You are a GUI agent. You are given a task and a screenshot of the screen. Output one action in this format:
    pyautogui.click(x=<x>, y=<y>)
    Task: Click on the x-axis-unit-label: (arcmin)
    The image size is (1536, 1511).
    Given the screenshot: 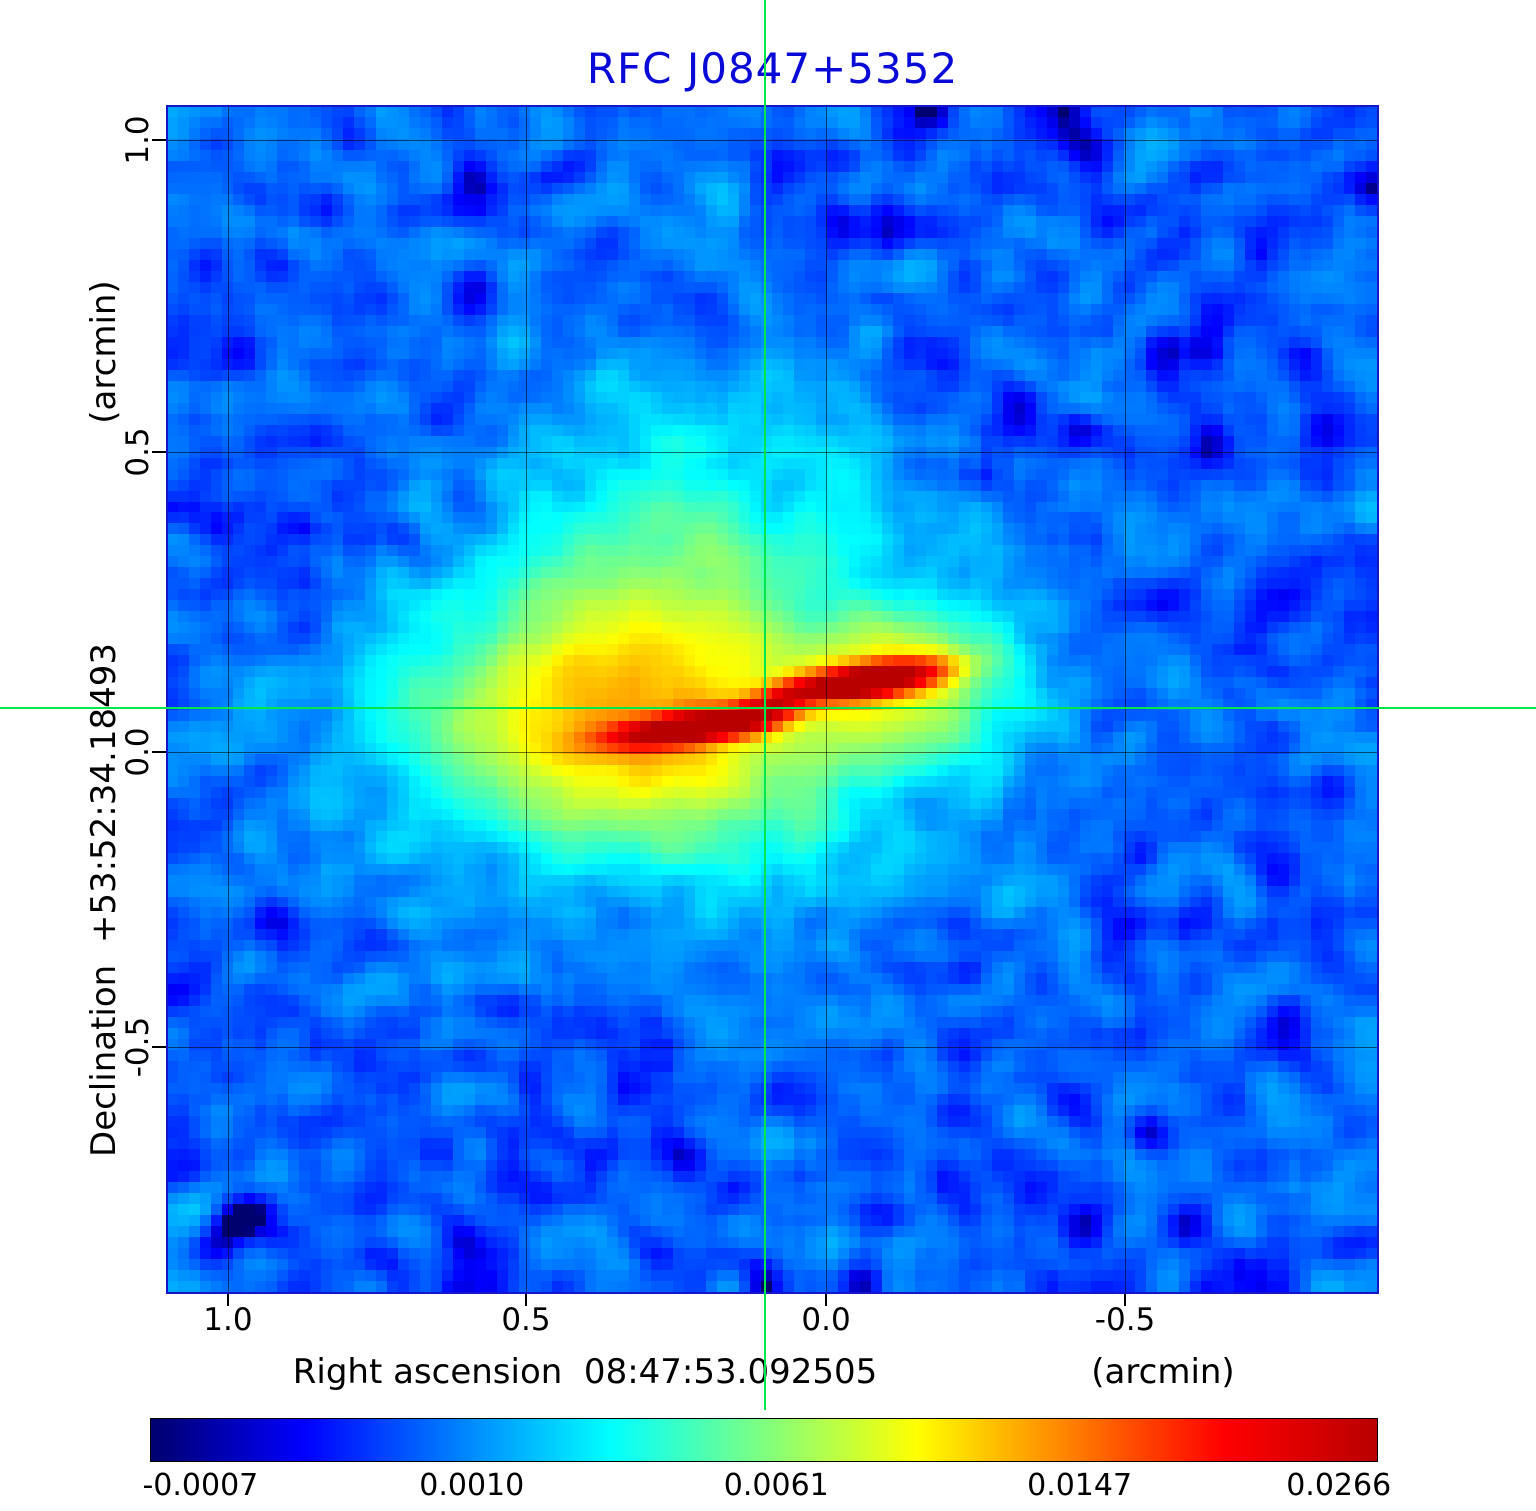 What is the action you would take?
    pyautogui.click(x=1163, y=1372)
    